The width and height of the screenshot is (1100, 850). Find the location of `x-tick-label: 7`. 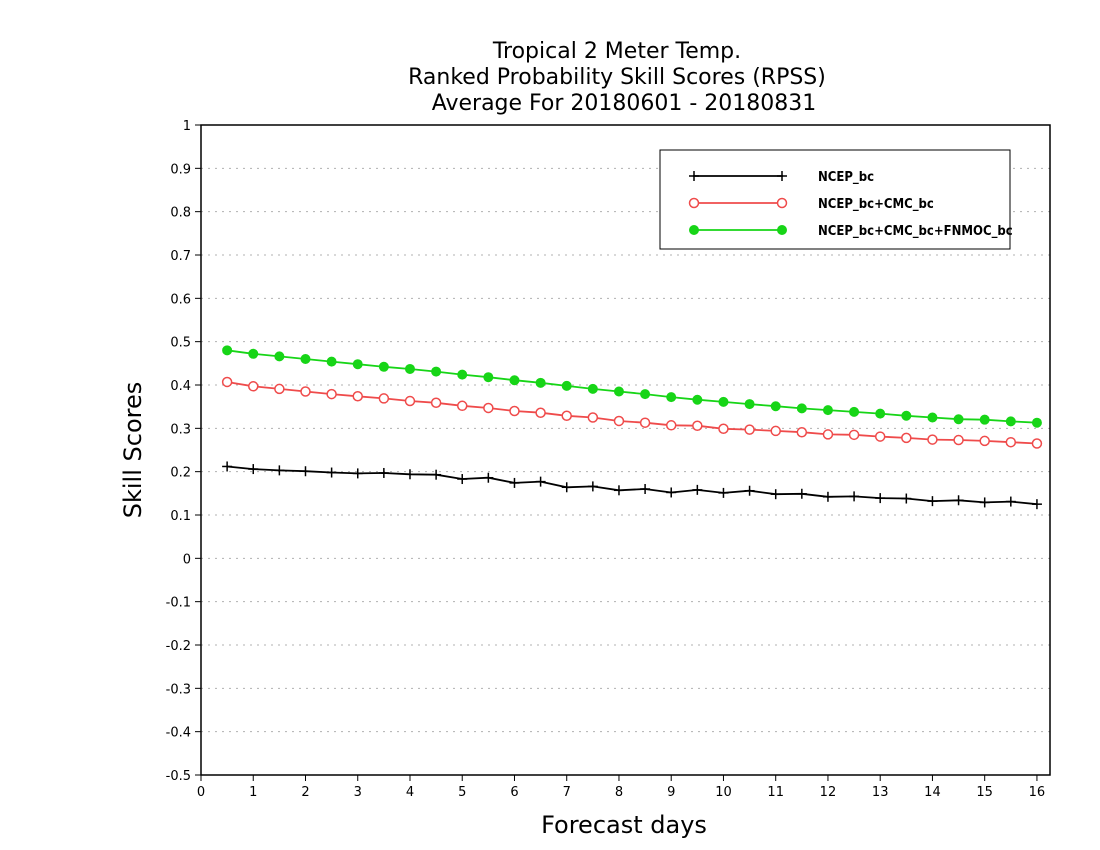

x-tick-label: 7 is located at coordinates (567, 792).